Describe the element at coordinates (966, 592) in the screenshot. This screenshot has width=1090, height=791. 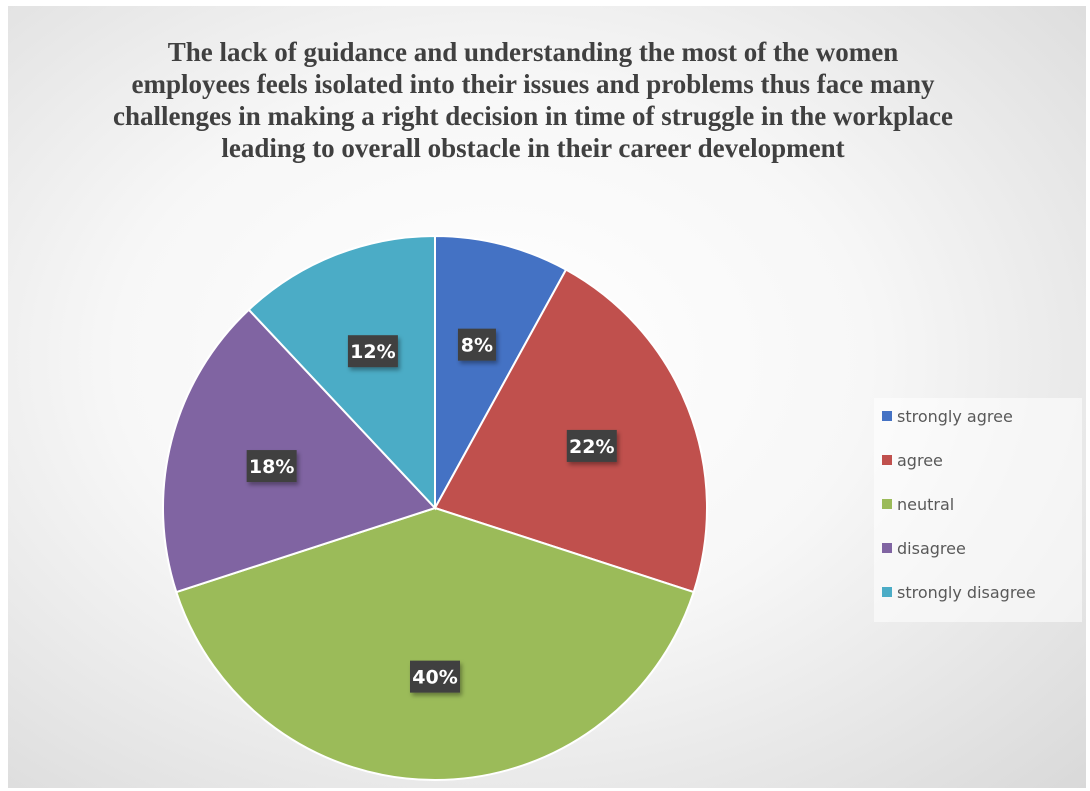
I see `legend-label: strongly disagree` at that location.